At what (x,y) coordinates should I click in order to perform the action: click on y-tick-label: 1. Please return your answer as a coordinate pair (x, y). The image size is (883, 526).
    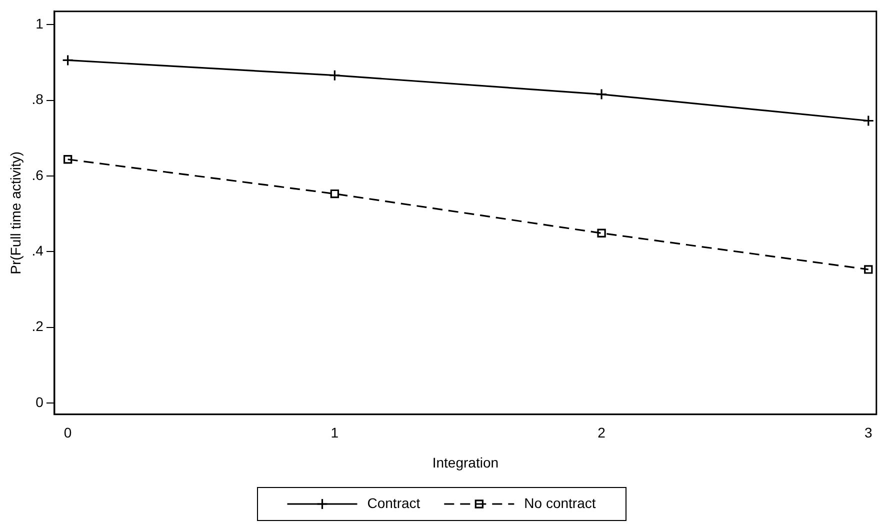
    Looking at the image, I should click on (40, 24).